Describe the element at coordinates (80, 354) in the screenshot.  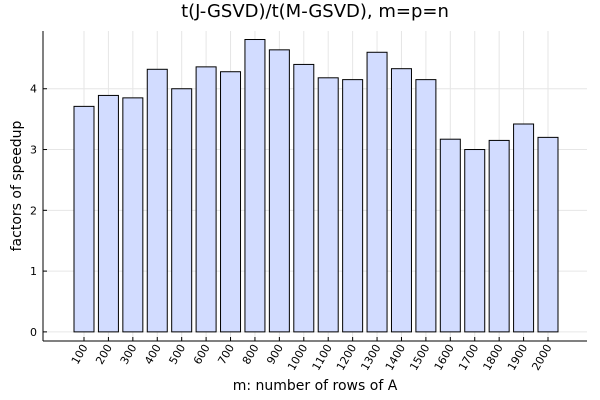
I see `x-tick-label: 100` at that location.